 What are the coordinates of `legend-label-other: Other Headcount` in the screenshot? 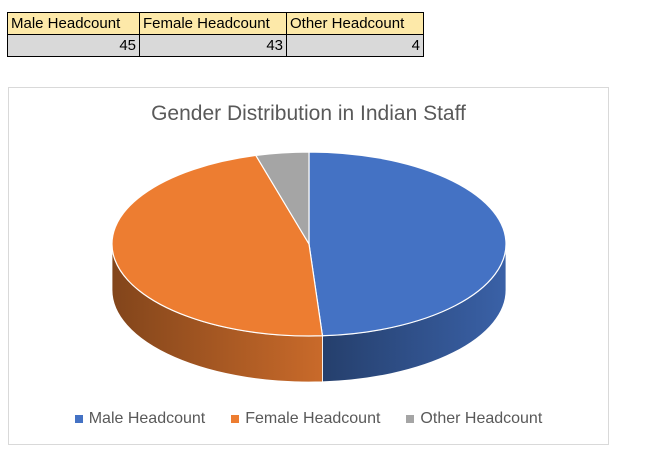 It's located at (481, 418).